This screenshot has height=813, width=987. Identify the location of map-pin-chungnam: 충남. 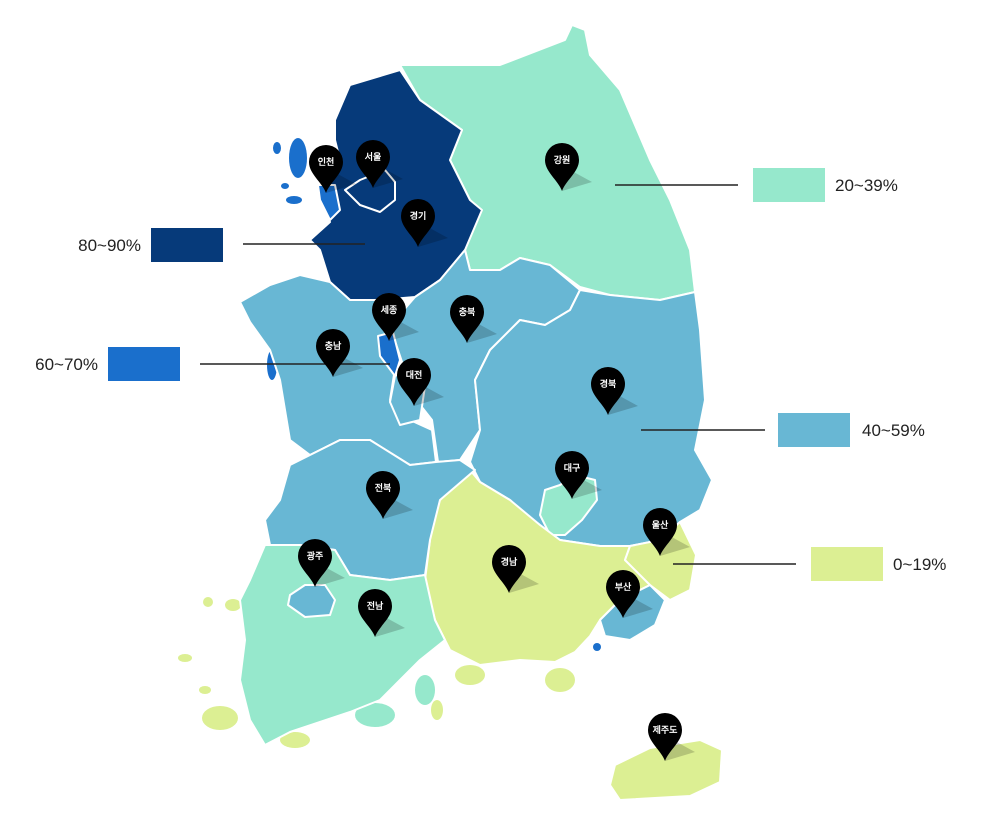
(339, 353).